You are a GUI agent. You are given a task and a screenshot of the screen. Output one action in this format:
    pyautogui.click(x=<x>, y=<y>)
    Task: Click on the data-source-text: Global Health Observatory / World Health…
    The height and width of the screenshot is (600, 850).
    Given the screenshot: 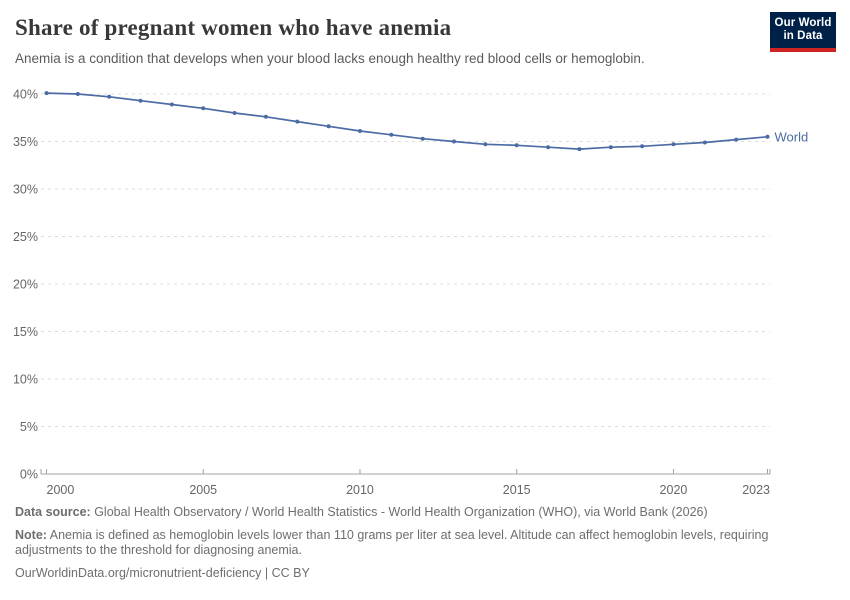 What is the action you would take?
    pyautogui.click(x=399, y=512)
    